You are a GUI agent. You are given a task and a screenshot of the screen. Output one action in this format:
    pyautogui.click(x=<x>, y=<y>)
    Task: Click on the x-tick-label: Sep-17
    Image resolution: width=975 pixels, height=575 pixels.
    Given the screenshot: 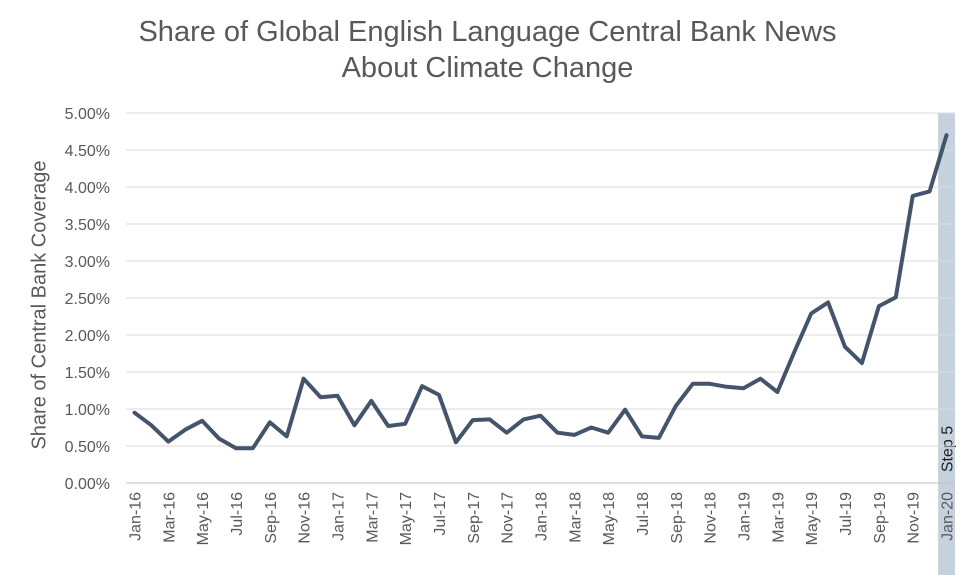 What is the action you would take?
    pyautogui.click(x=474, y=518)
    